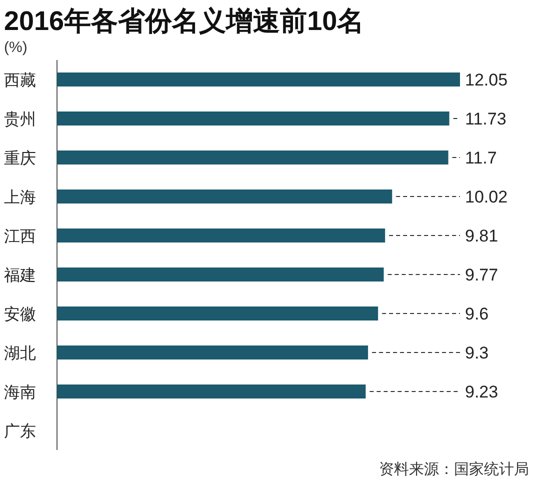  I want to click on y-tick-label: 福建, so click(20, 275).